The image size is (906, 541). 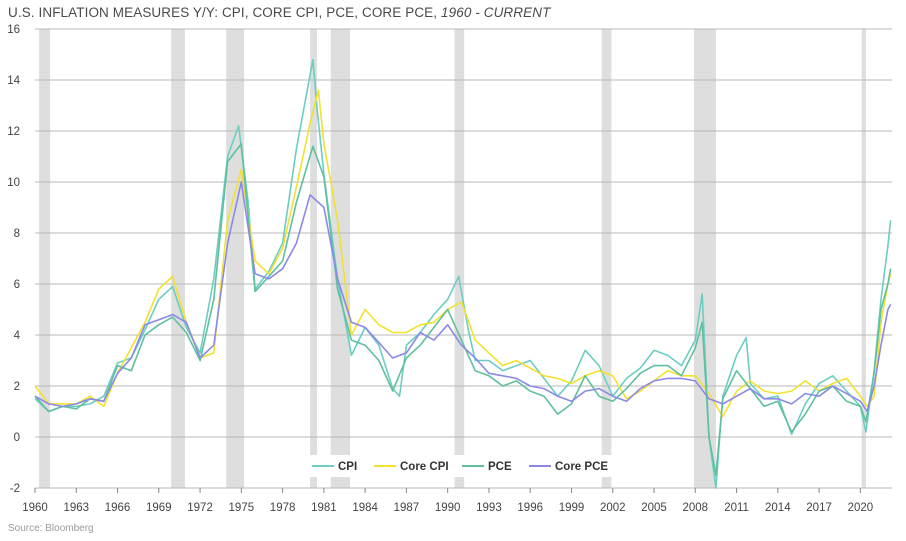 I want to click on x-tick-label: 1975, so click(x=242, y=508).